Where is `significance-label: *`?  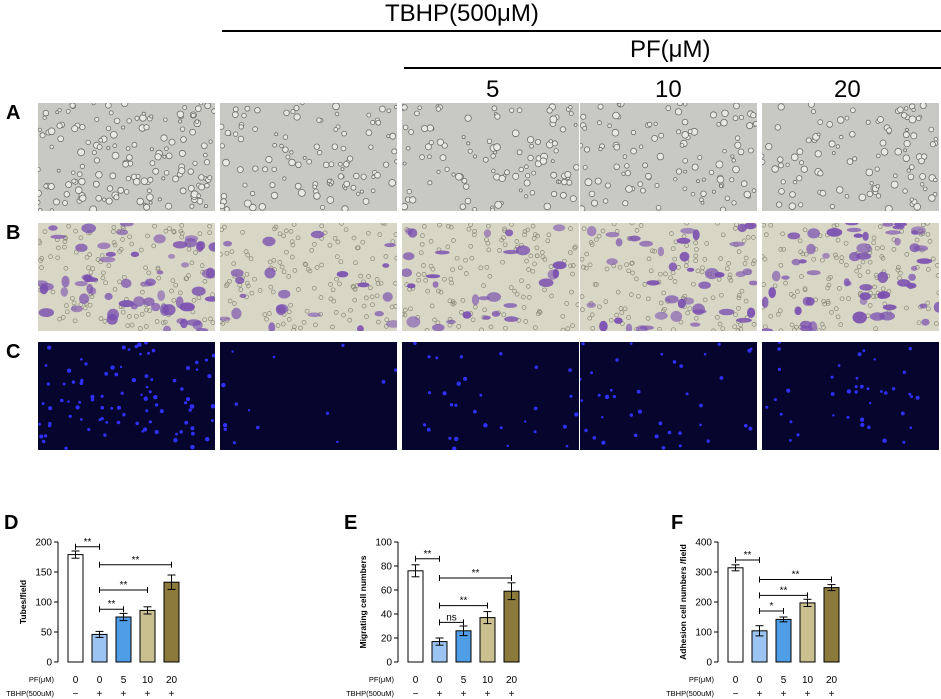
significance-label: * is located at coordinates (772, 606).